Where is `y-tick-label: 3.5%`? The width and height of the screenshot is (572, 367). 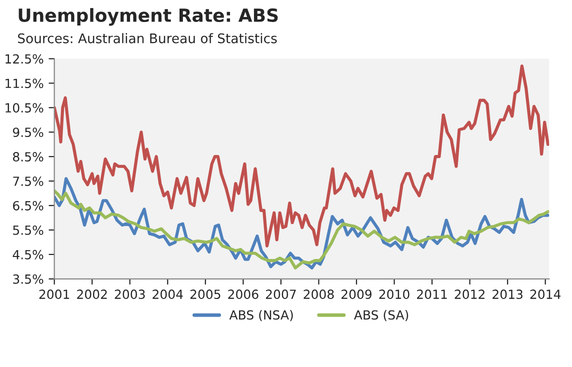
y-tick-label: 3.5% is located at coordinates (28, 279).